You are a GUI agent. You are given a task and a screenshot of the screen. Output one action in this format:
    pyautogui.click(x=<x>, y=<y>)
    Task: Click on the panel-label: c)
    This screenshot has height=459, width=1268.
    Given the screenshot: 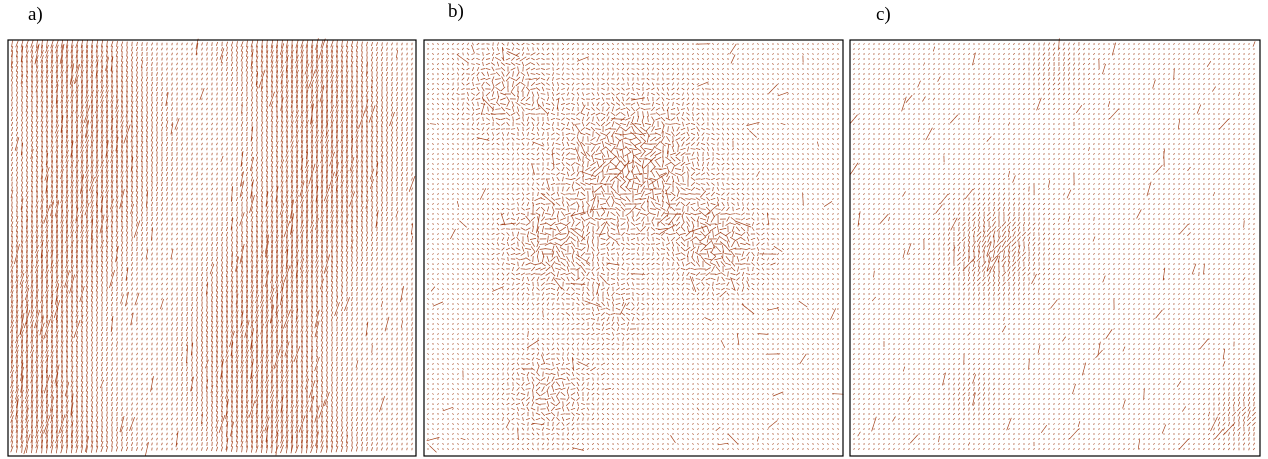 What is the action you would take?
    pyautogui.click(x=883, y=14)
    